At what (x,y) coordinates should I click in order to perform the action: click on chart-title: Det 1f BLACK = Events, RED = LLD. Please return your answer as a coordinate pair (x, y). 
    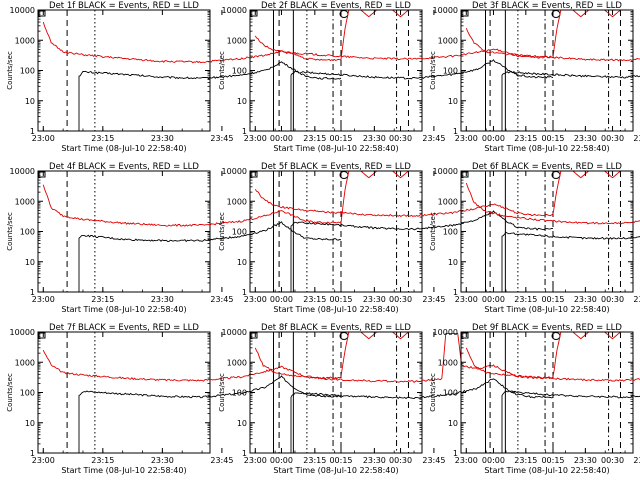
    Looking at the image, I should click on (124, 6).